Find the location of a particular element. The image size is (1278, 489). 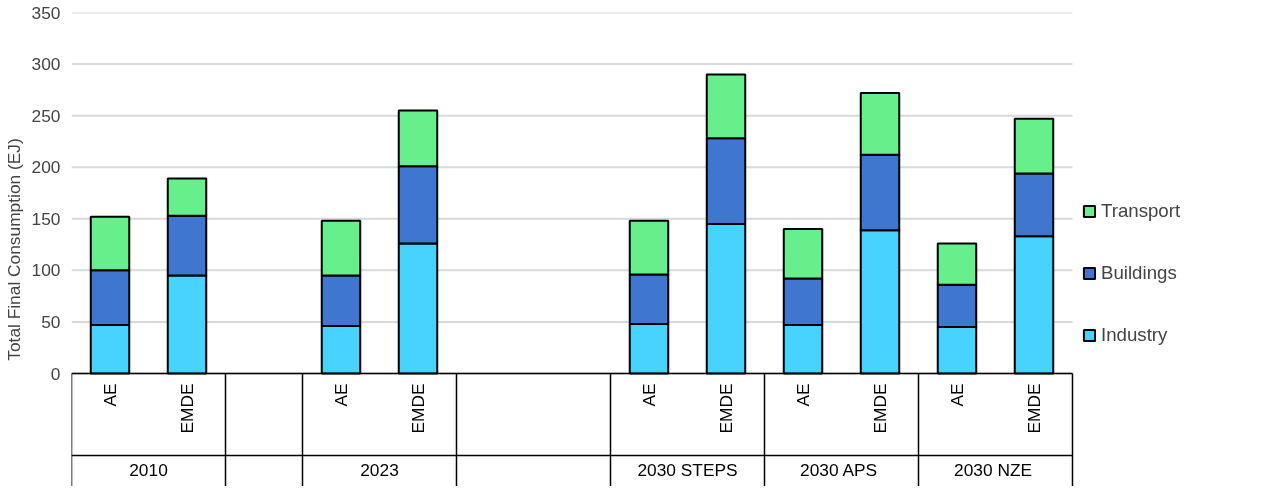

y-tick-label: 100 is located at coordinates (46, 270).